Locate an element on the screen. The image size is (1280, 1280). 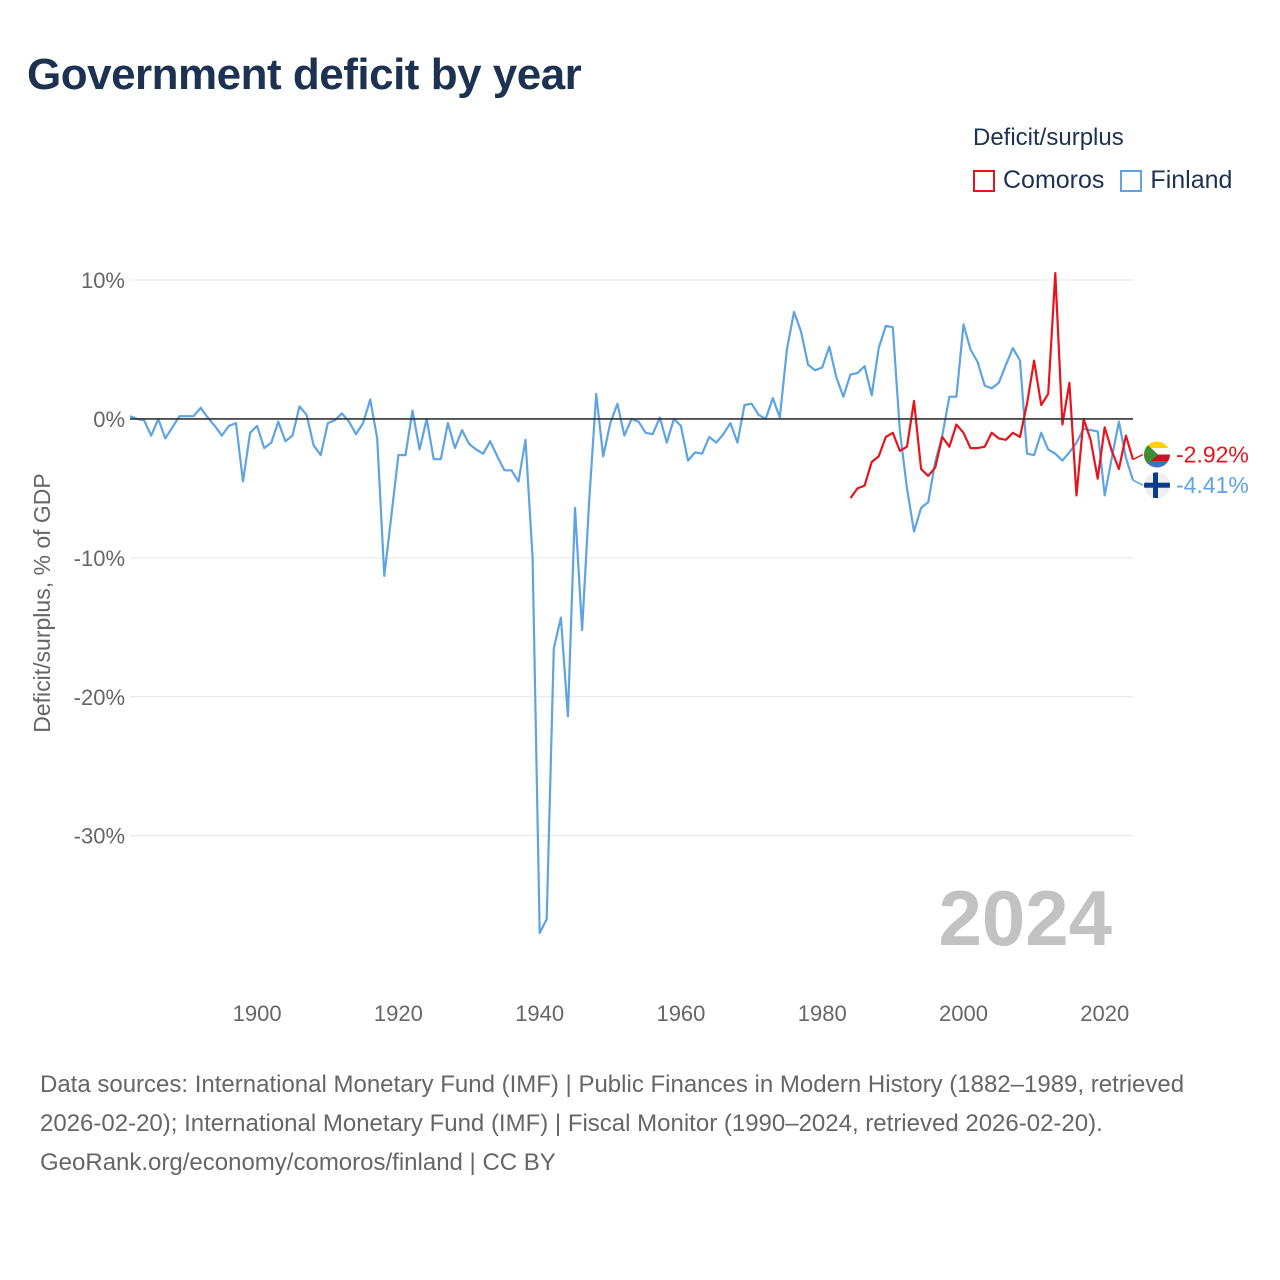
legend: Deficit/surplus Comoros Finland is located at coordinates (1102, 159).